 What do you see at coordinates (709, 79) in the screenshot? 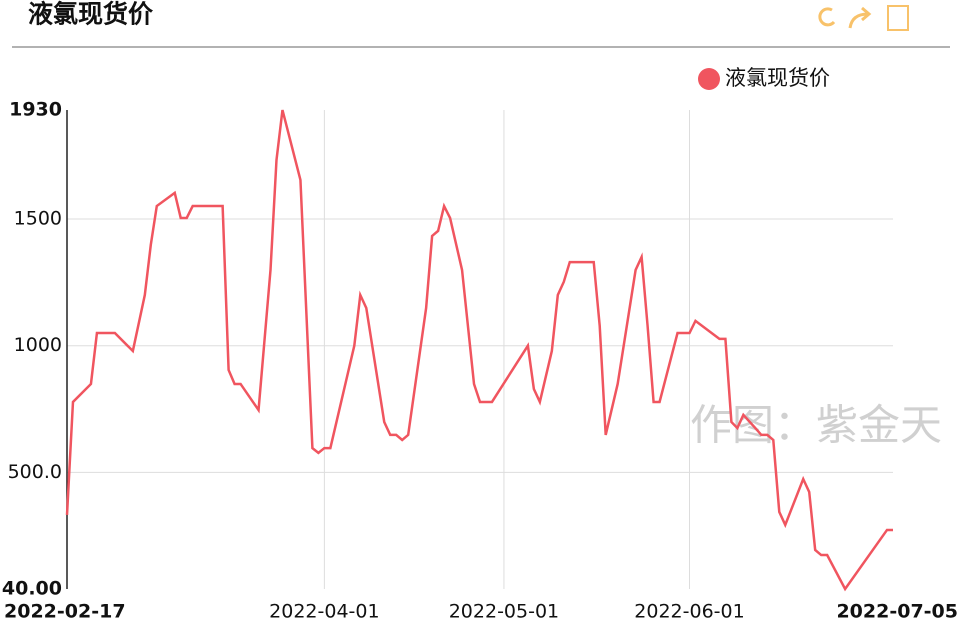
I see `legend-marker` at bounding box center [709, 79].